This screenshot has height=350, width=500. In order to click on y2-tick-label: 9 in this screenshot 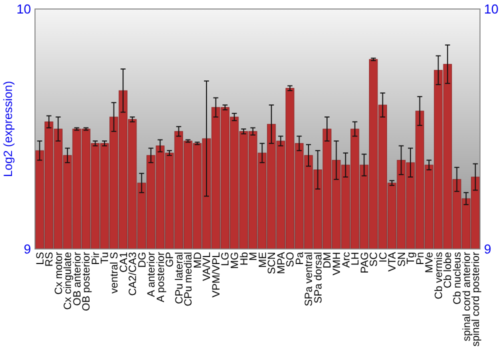, I will do `click(488, 249)`.